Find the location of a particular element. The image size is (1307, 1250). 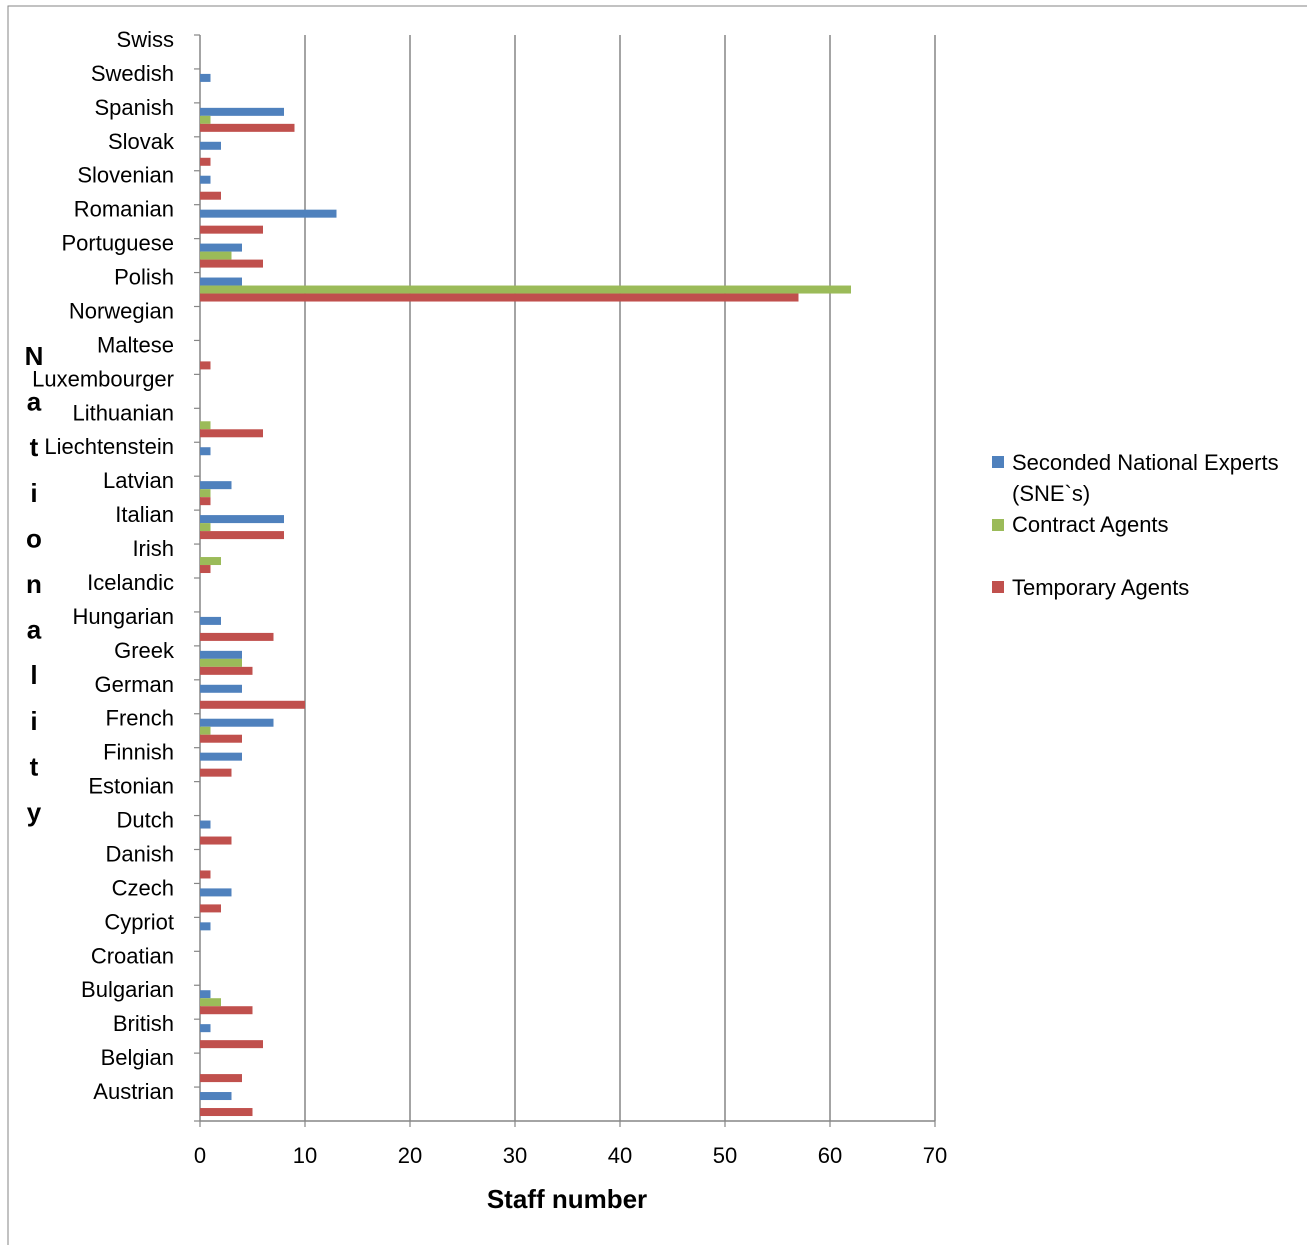

legend-label-contract-agents: Contract Agents is located at coordinates (1090, 524).